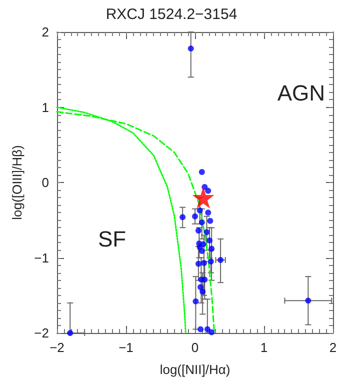  What do you see at coordinates (45, 107) in the screenshot?
I see `y-tick-label: 1` at bounding box center [45, 107].